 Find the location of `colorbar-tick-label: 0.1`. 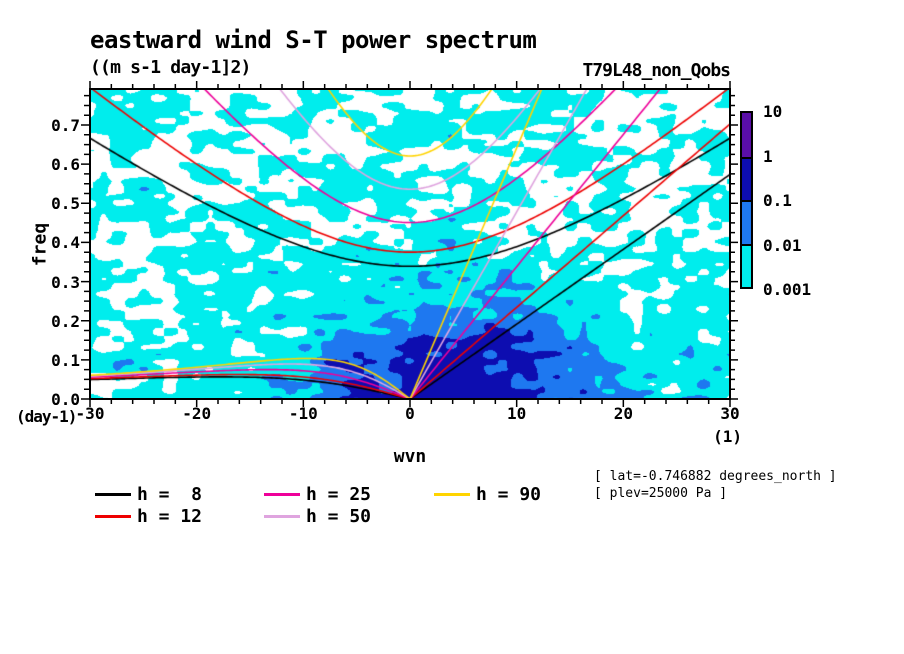

colorbar-tick-label: 0.1 is located at coordinates (777, 200).